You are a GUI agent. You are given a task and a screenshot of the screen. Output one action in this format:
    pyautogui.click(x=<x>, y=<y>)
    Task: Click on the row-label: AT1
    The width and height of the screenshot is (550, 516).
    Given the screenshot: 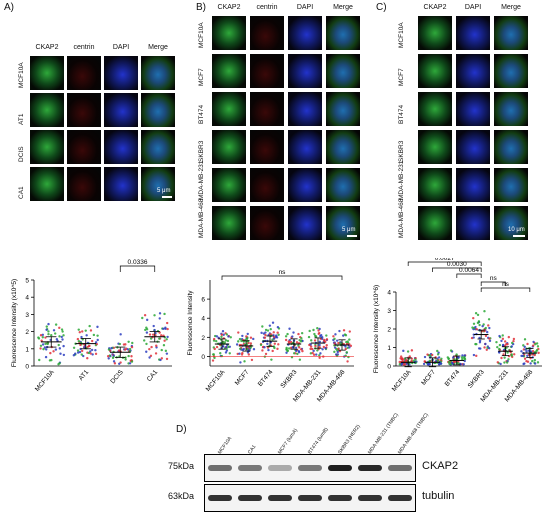 What is the action you would take?
    pyautogui.click(x=21, y=119)
    